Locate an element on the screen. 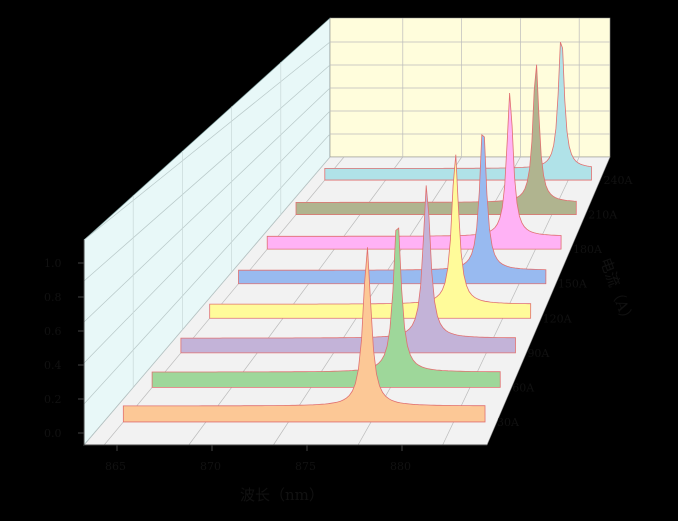 The height and width of the screenshot is (521, 678). z-tick-label: 210A is located at coordinates (603, 215).